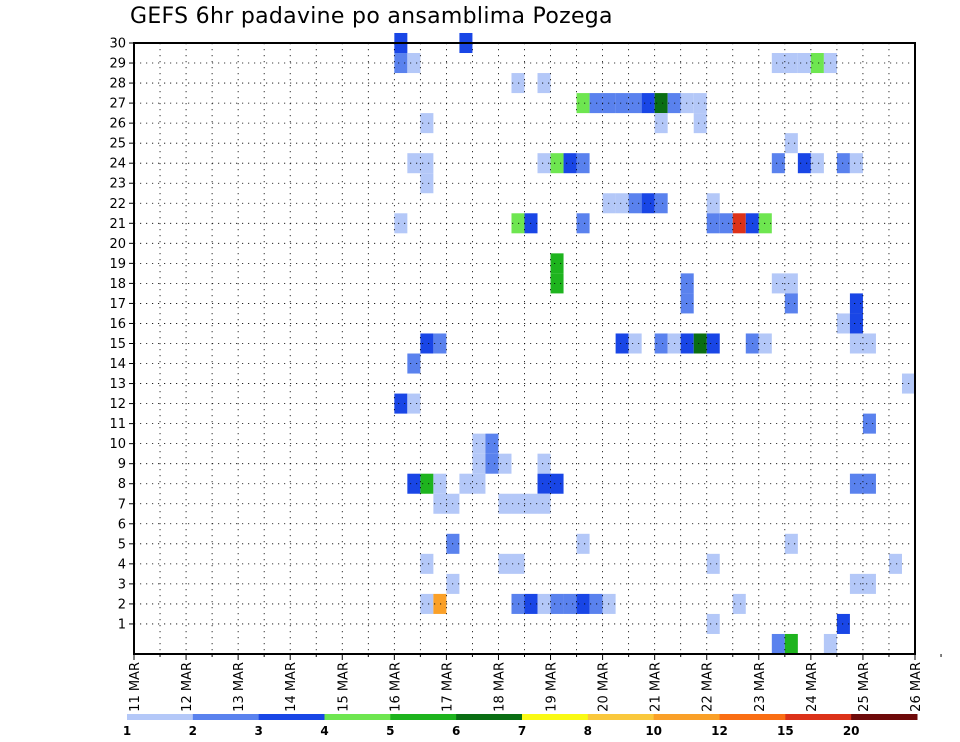 The width and height of the screenshot is (960, 742). What do you see at coordinates (588, 731) in the screenshot?
I see `colorbar-label: 8` at bounding box center [588, 731].